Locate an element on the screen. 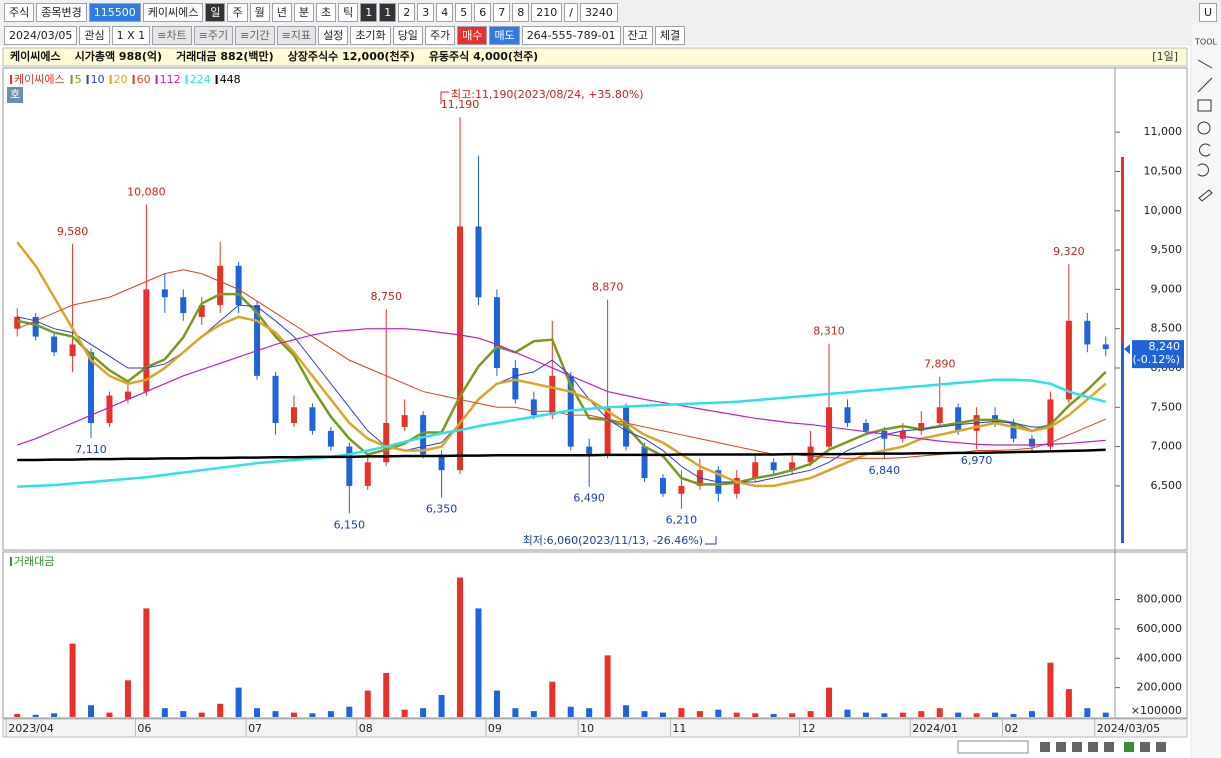 This screenshot has width=1221, height=758. toolbar-button: 5 is located at coordinates (464, 12).